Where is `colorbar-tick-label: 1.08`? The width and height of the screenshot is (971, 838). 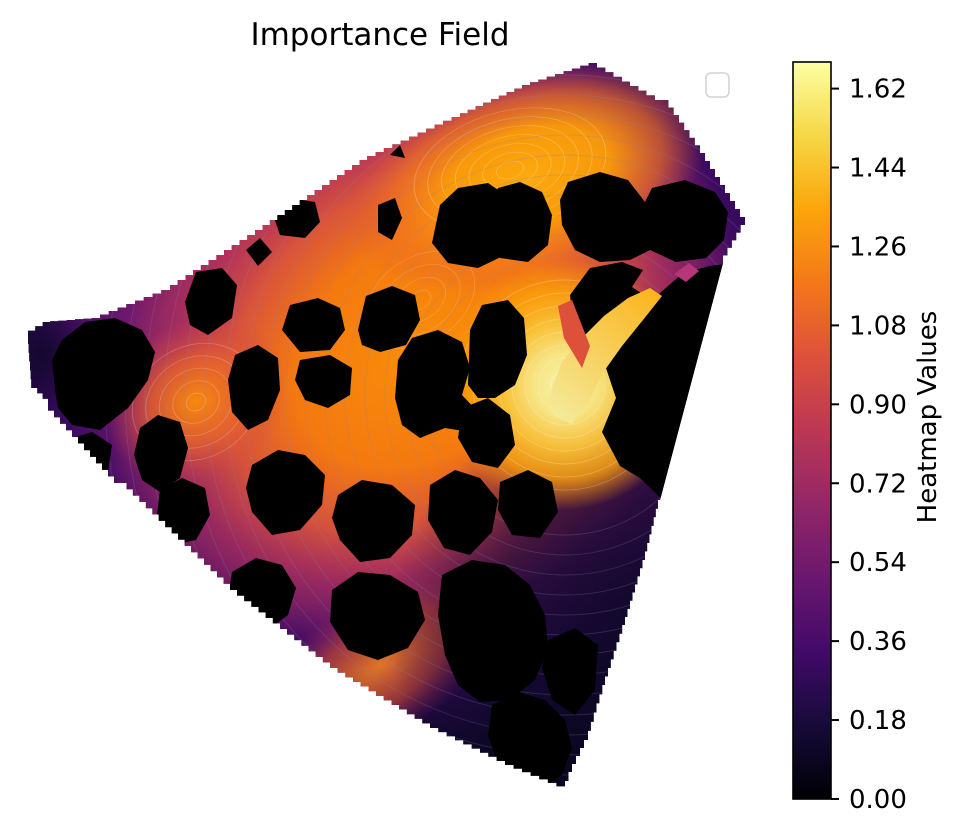
colorbar-tick-label: 1.08 is located at coordinates (878, 326).